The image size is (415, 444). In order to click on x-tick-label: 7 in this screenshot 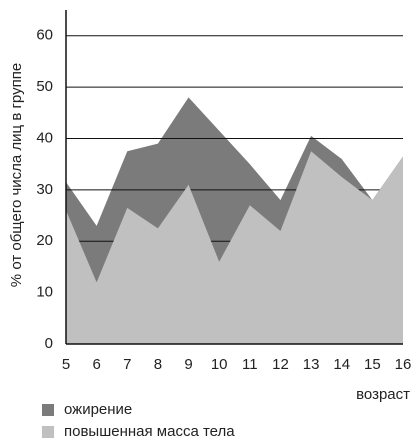, I will do `click(127, 364)`.